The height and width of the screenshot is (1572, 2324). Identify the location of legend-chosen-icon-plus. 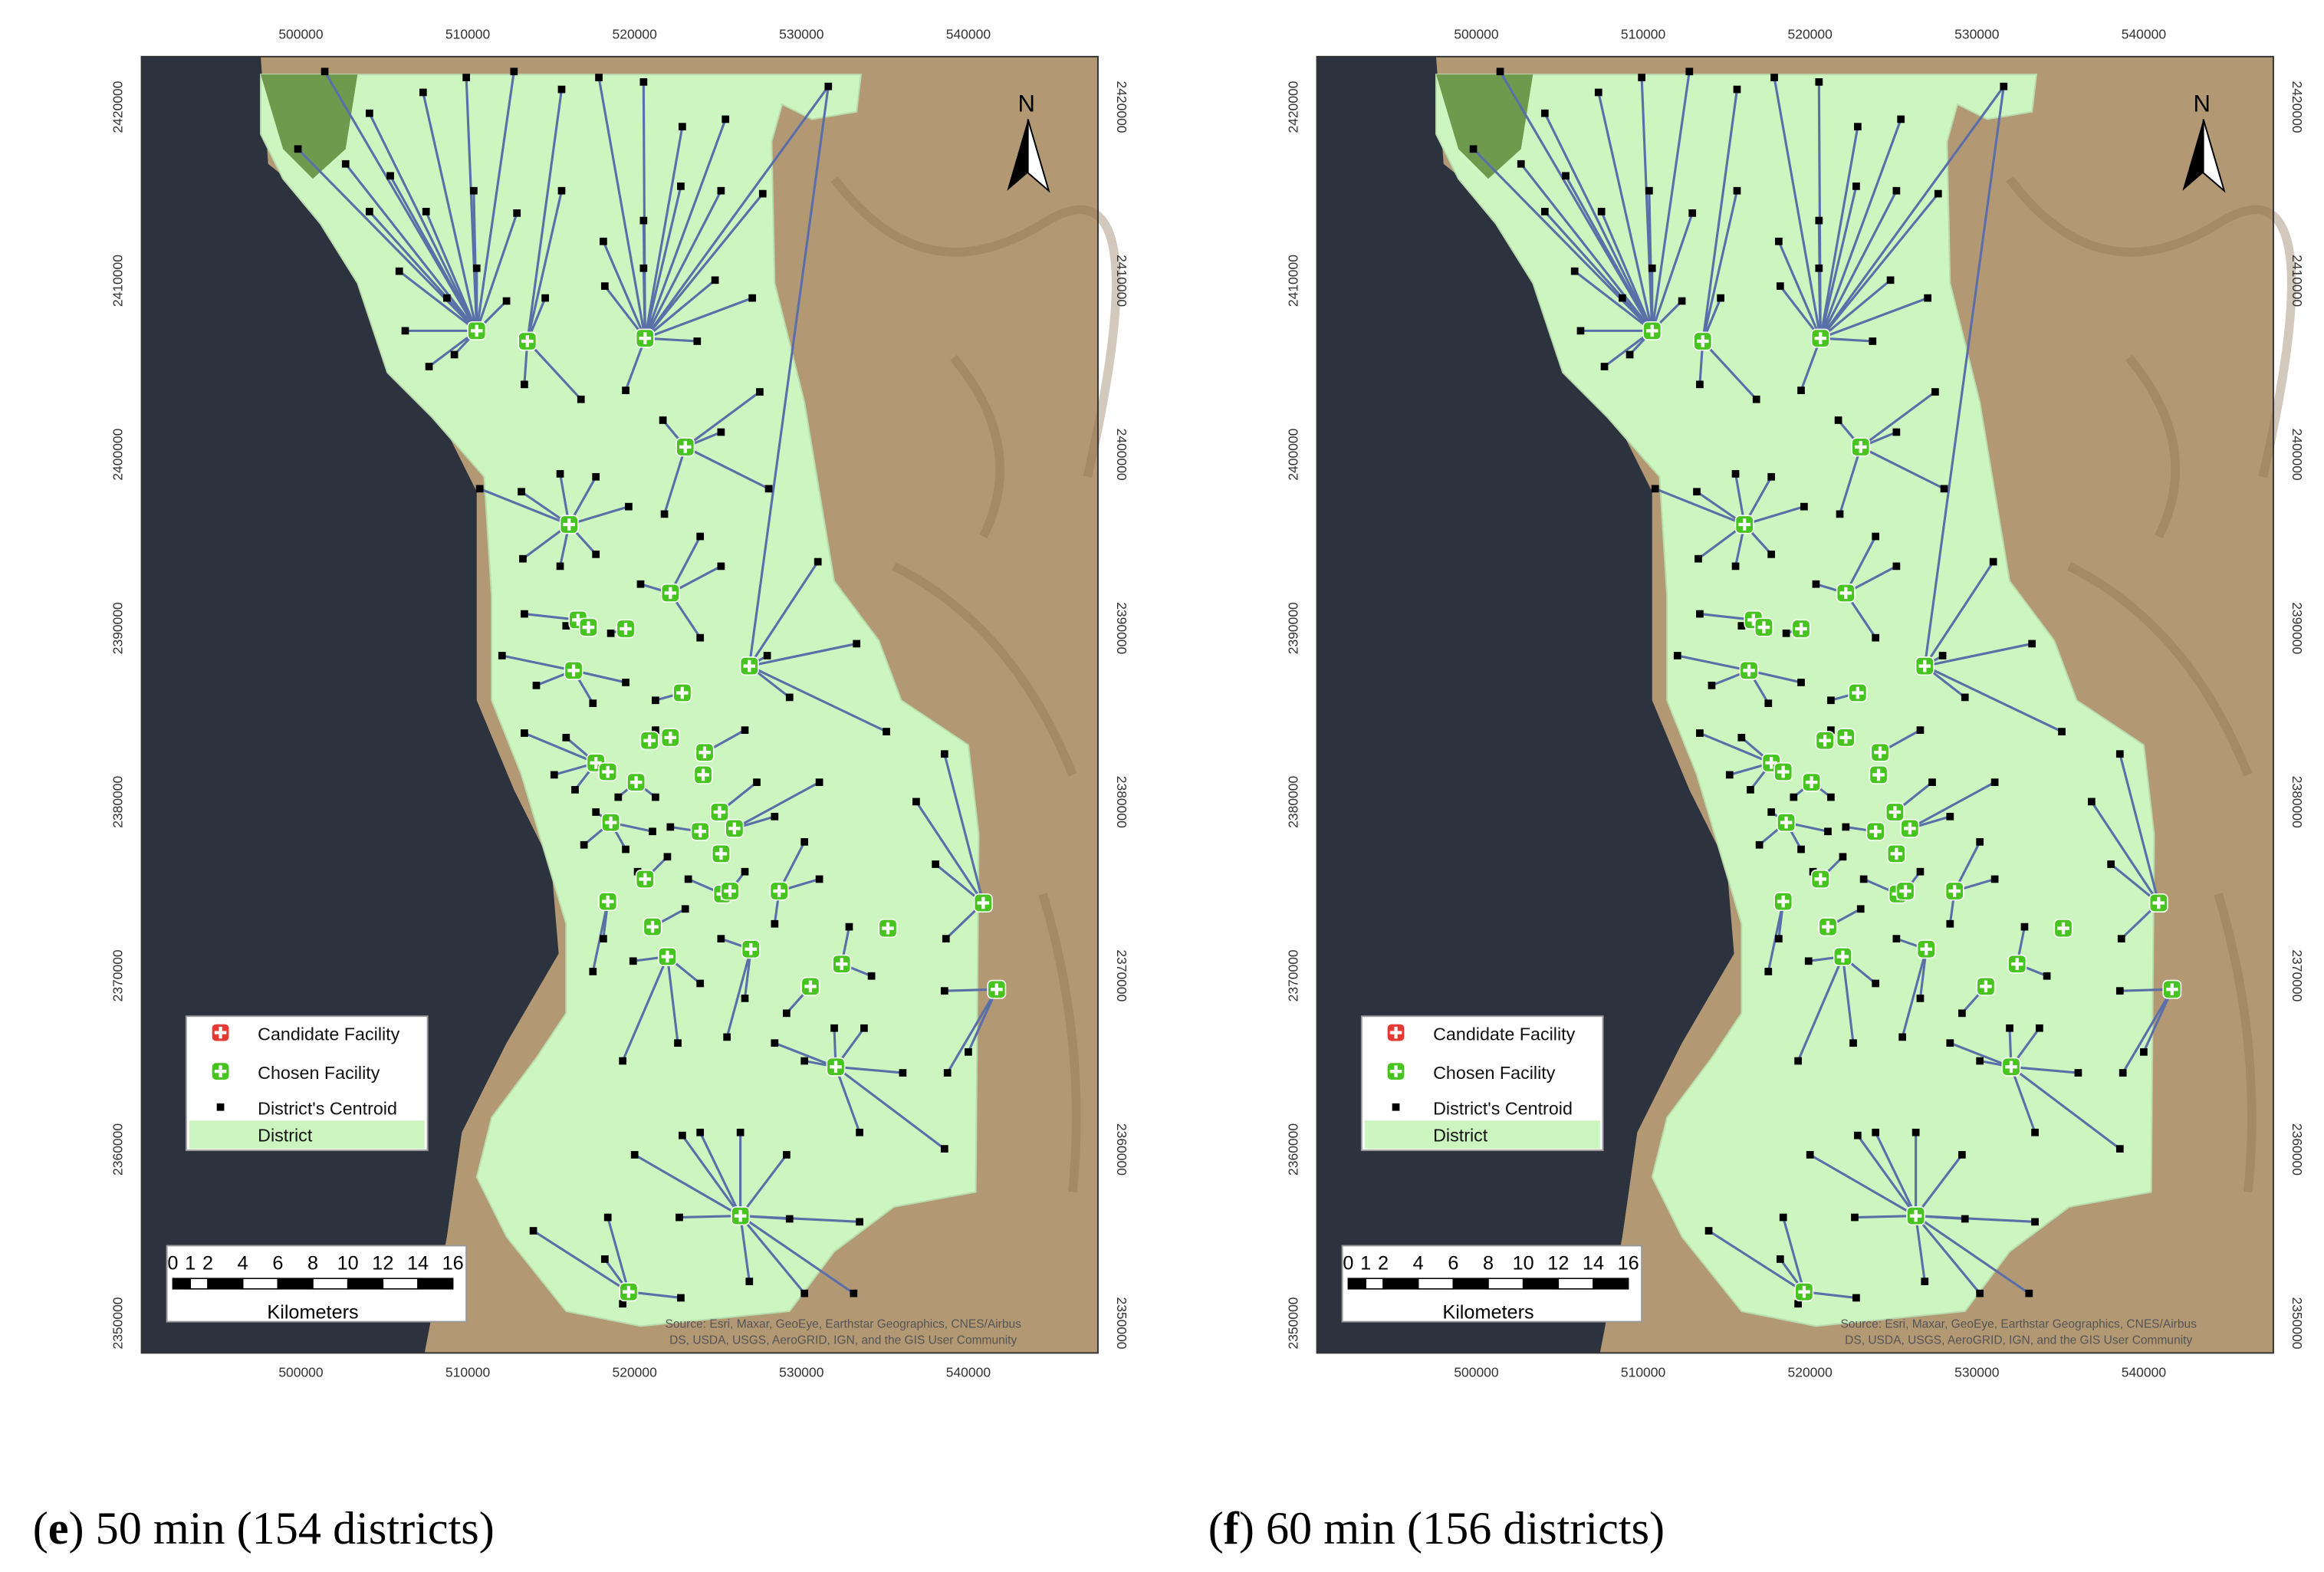
(1395, 1071).